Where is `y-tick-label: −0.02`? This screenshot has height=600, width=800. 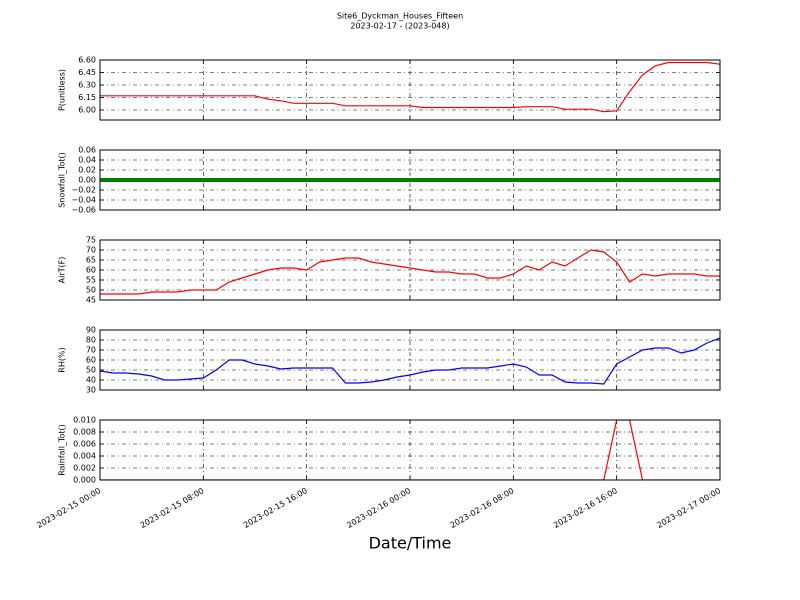
y-tick-label: −0.02 is located at coordinates (83, 190).